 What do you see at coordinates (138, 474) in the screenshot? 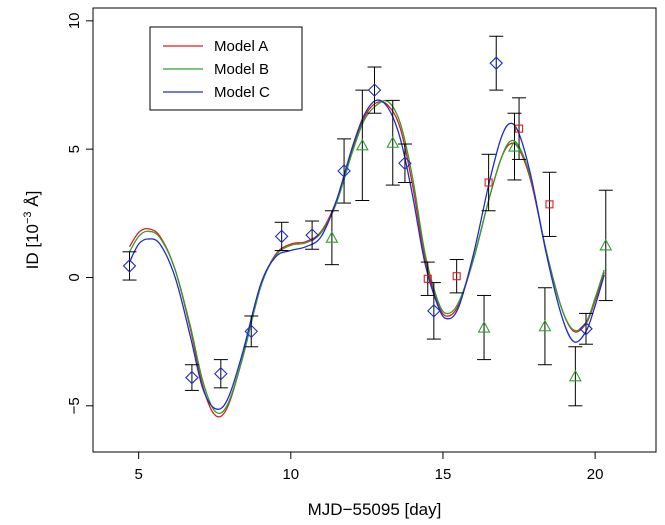
I see `x-tick-label-0: 5` at bounding box center [138, 474].